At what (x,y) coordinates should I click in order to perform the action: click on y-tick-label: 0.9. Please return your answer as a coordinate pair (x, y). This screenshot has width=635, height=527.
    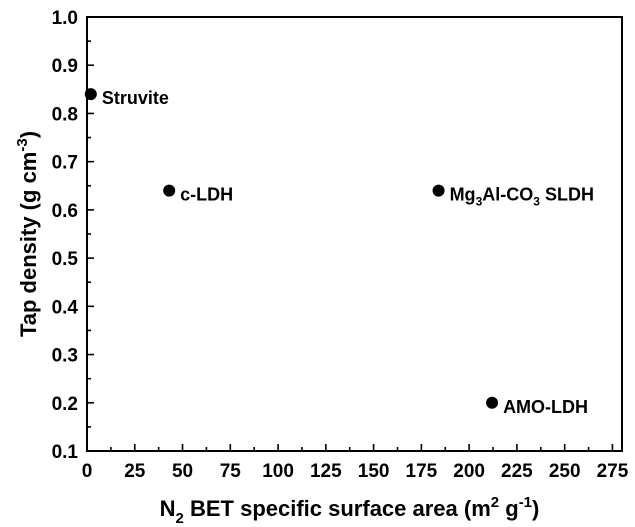
    Looking at the image, I should click on (65, 66).